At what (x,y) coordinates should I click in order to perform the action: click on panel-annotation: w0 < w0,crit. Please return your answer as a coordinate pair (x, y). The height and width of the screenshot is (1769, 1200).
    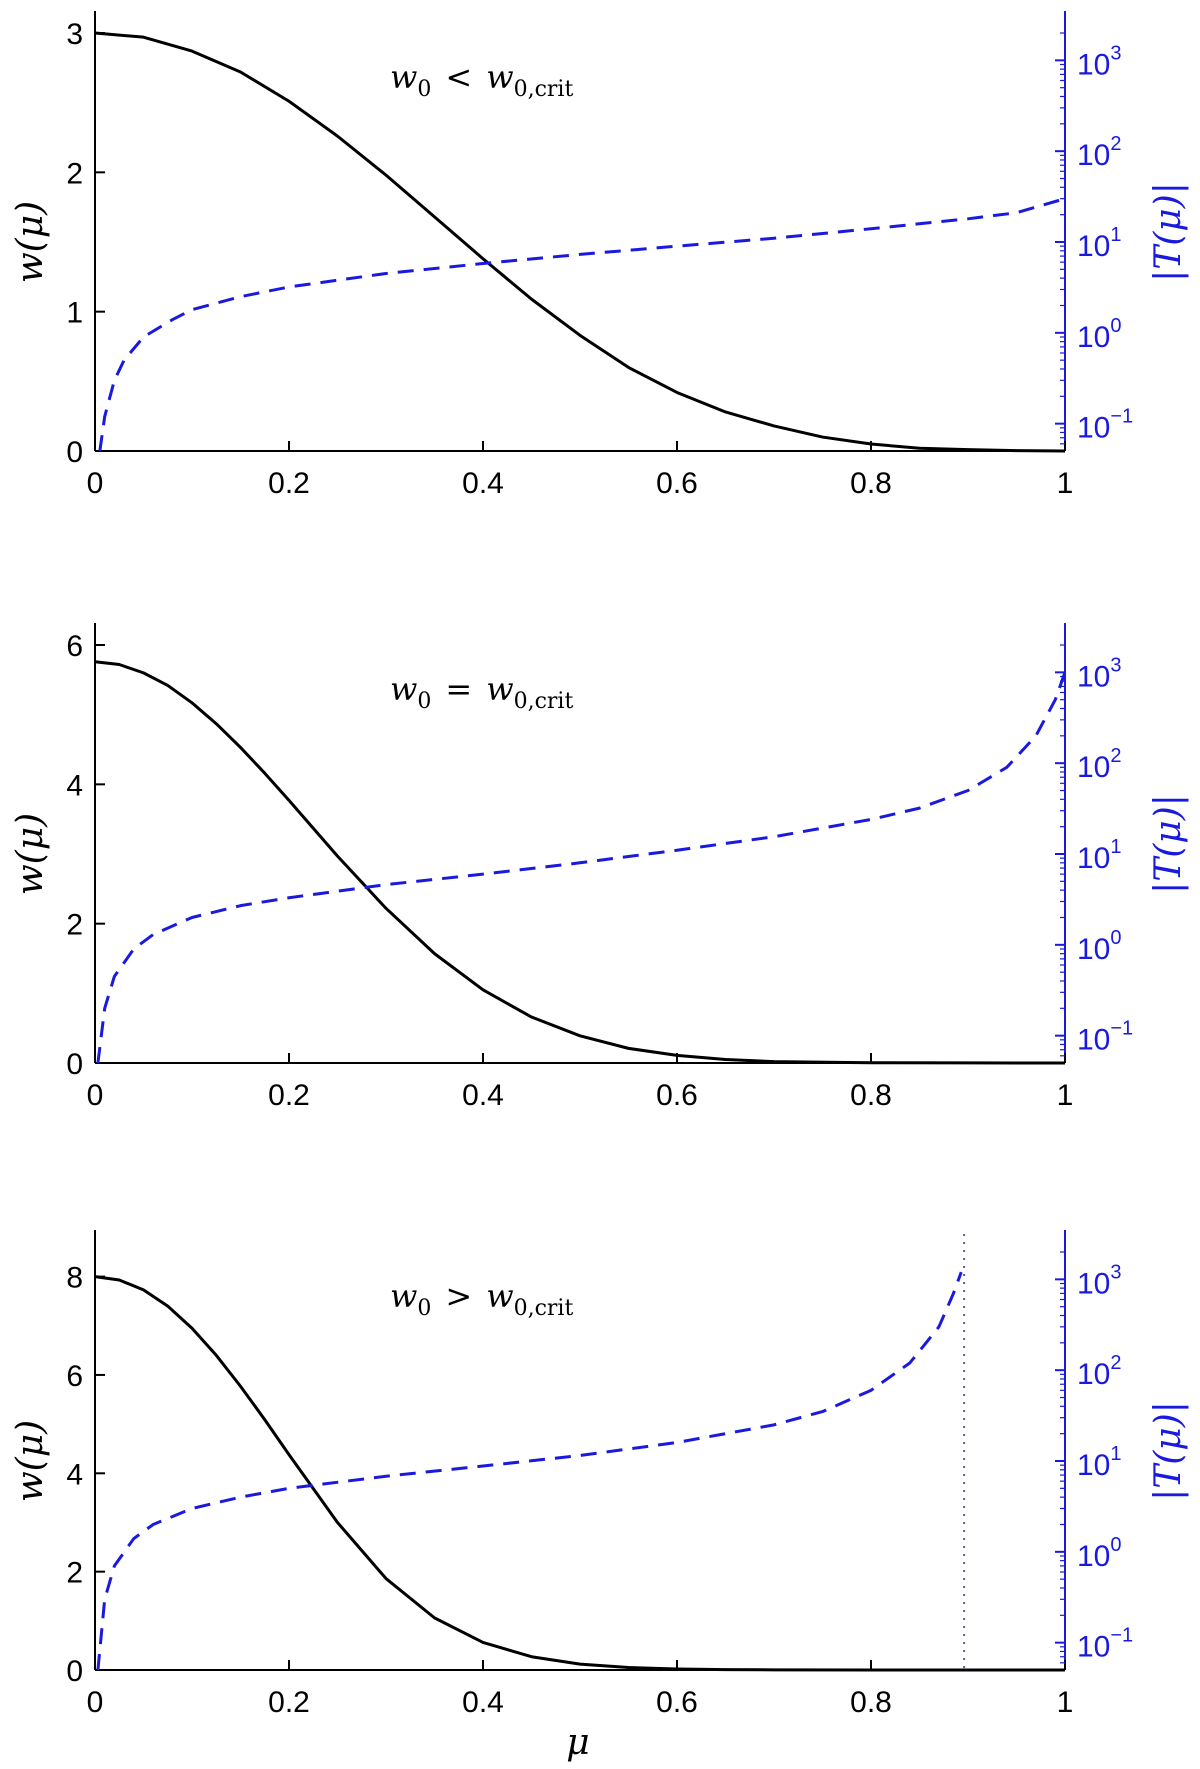
    Looking at the image, I should click on (481, 80).